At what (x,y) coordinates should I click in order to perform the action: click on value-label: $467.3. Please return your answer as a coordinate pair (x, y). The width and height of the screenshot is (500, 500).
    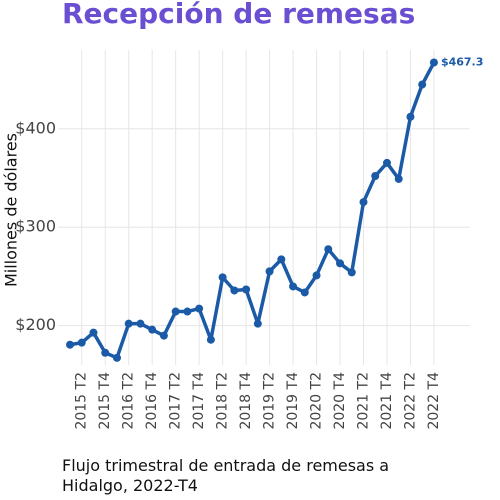
    Looking at the image, I should click on (462, 62).